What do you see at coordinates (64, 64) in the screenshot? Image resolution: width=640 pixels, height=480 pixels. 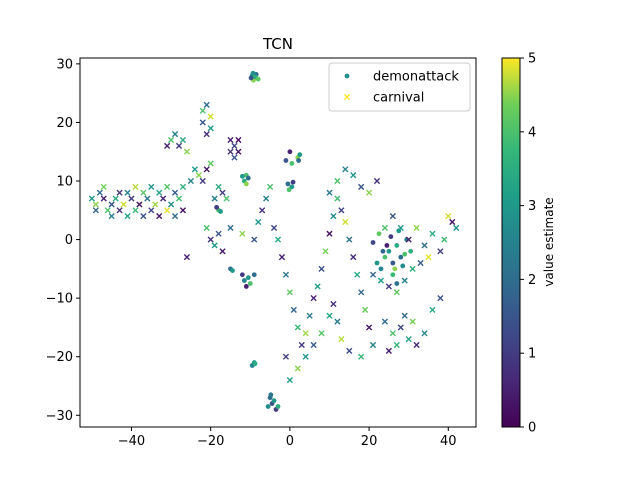 I see `y-tick-label: 30` at bounding box center [64, 64].